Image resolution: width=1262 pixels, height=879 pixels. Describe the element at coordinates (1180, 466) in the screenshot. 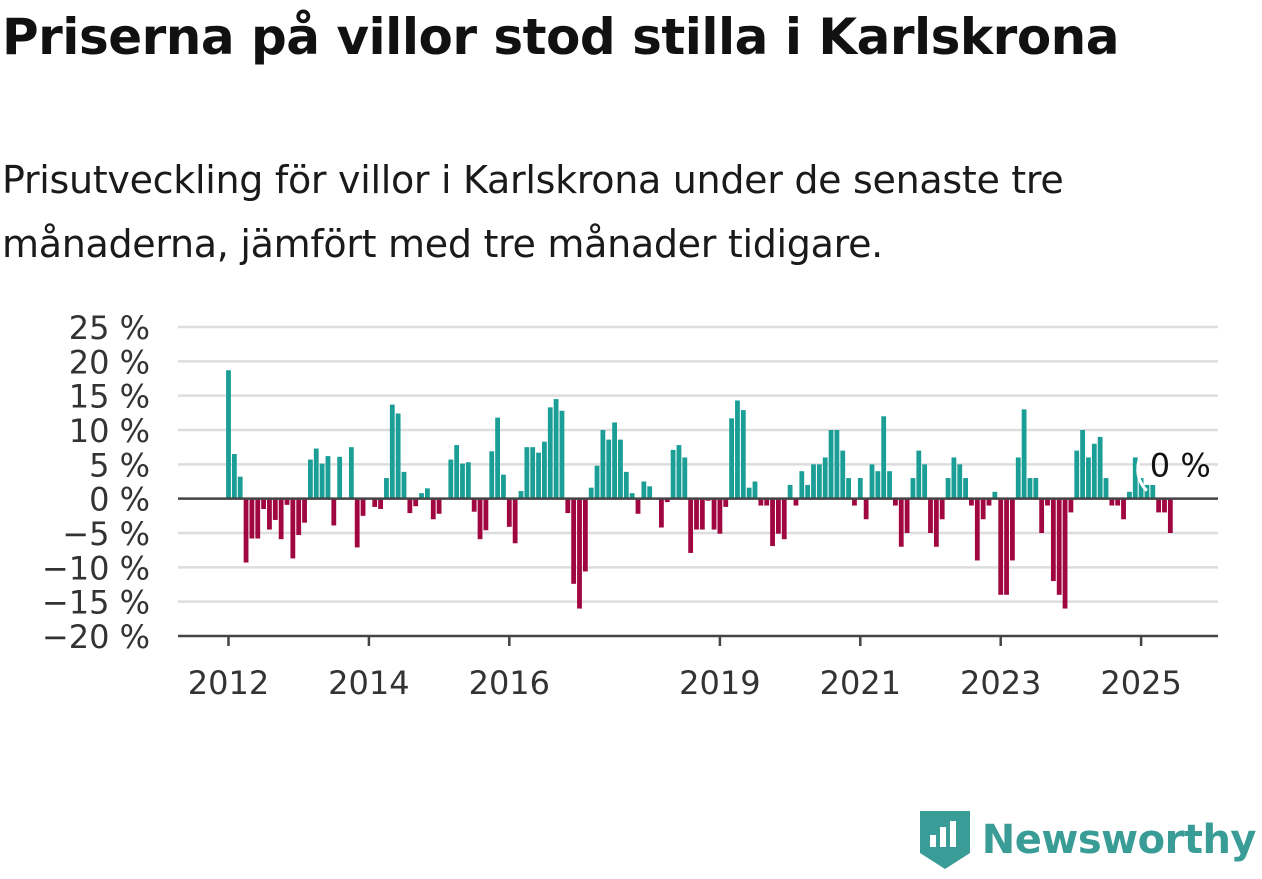

I see `annotation-label: 0 %` at that location.